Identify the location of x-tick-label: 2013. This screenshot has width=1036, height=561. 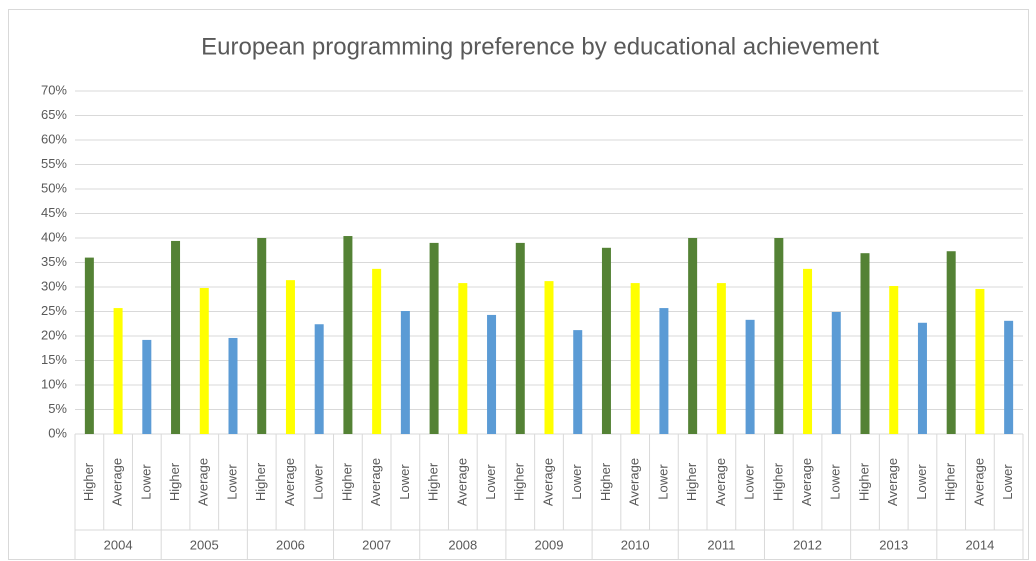
(893, 544).